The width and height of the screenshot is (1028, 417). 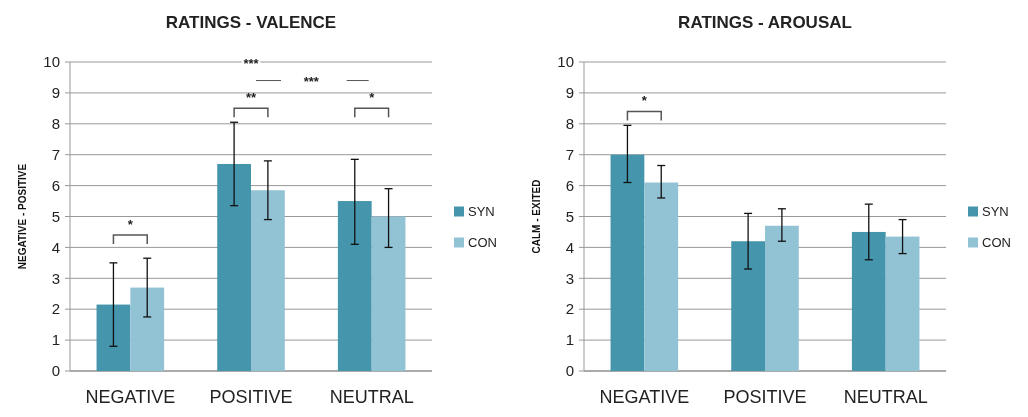 What do you see at coordinates (536, 216) in the screenshot?
I see `y-axis-title: CALM - EXITED` at bounding box center [536, 216].